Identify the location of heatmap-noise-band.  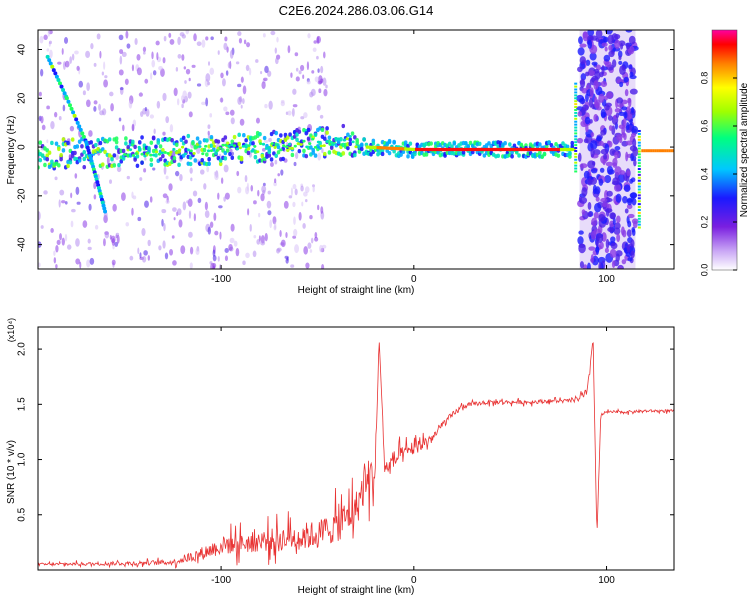
(607, 149).